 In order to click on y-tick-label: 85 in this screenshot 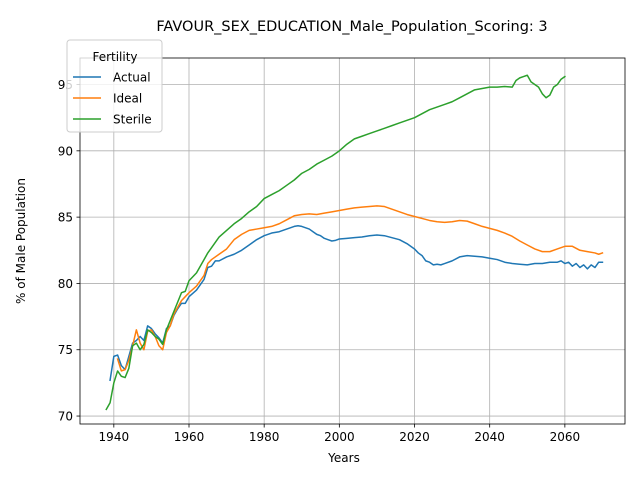, I will do `click(65, 218)`.